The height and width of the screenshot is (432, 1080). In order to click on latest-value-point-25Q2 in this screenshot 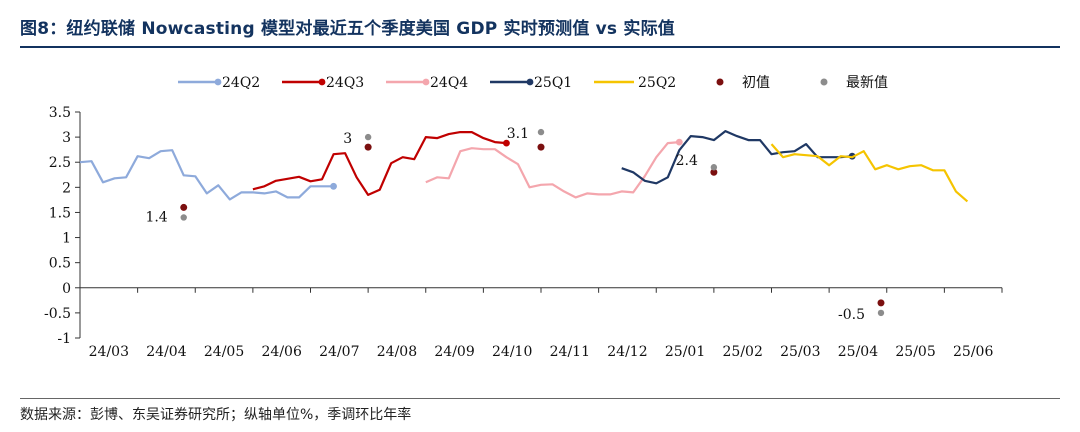, I will do `click(881, 313)`.